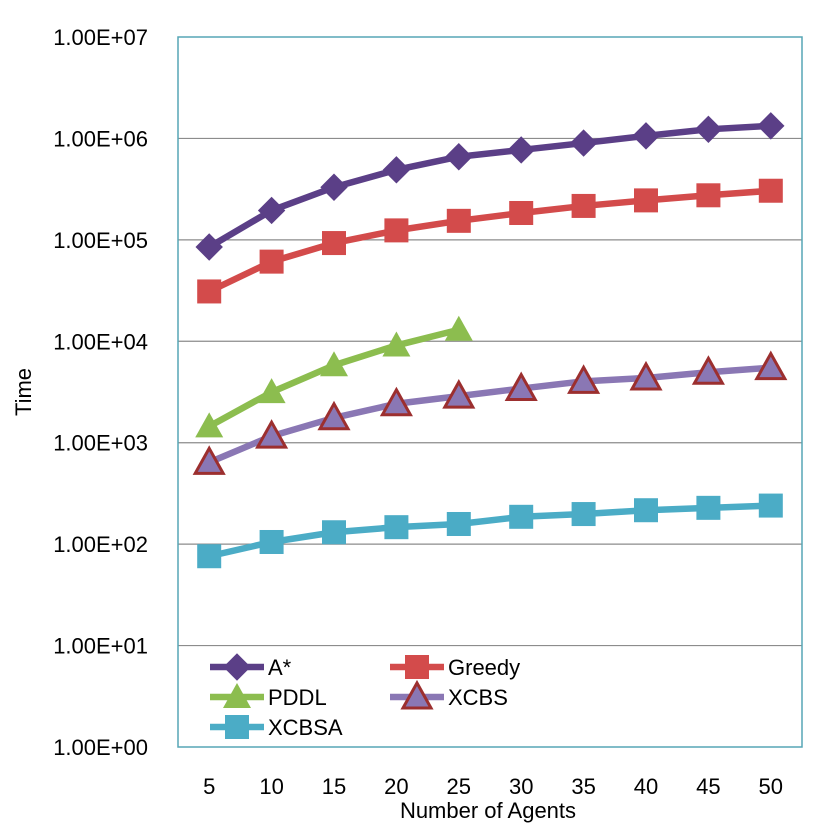  Describe the element at coordinates (100, 37) in the screenshot. I see `y-tick-label: 1.00E+07` at that location.